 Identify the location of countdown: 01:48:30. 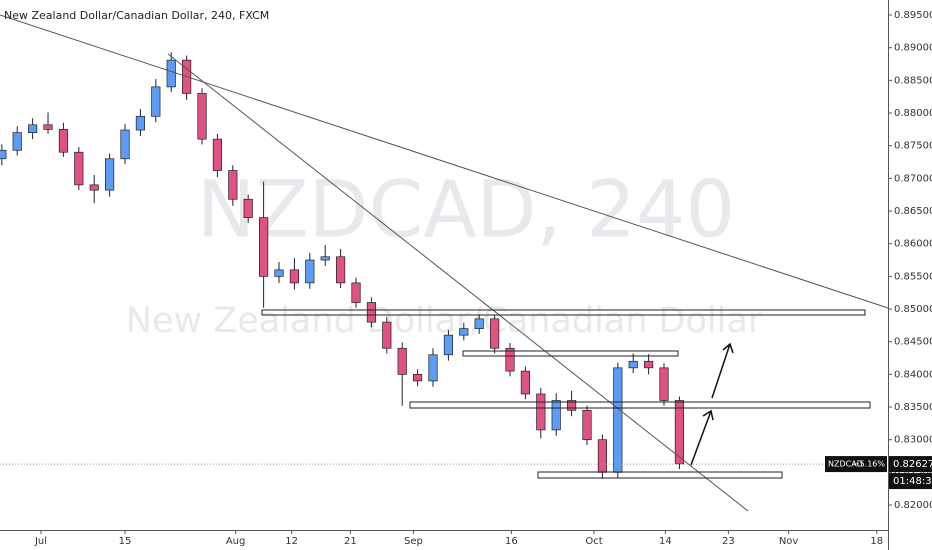
(912, 481).